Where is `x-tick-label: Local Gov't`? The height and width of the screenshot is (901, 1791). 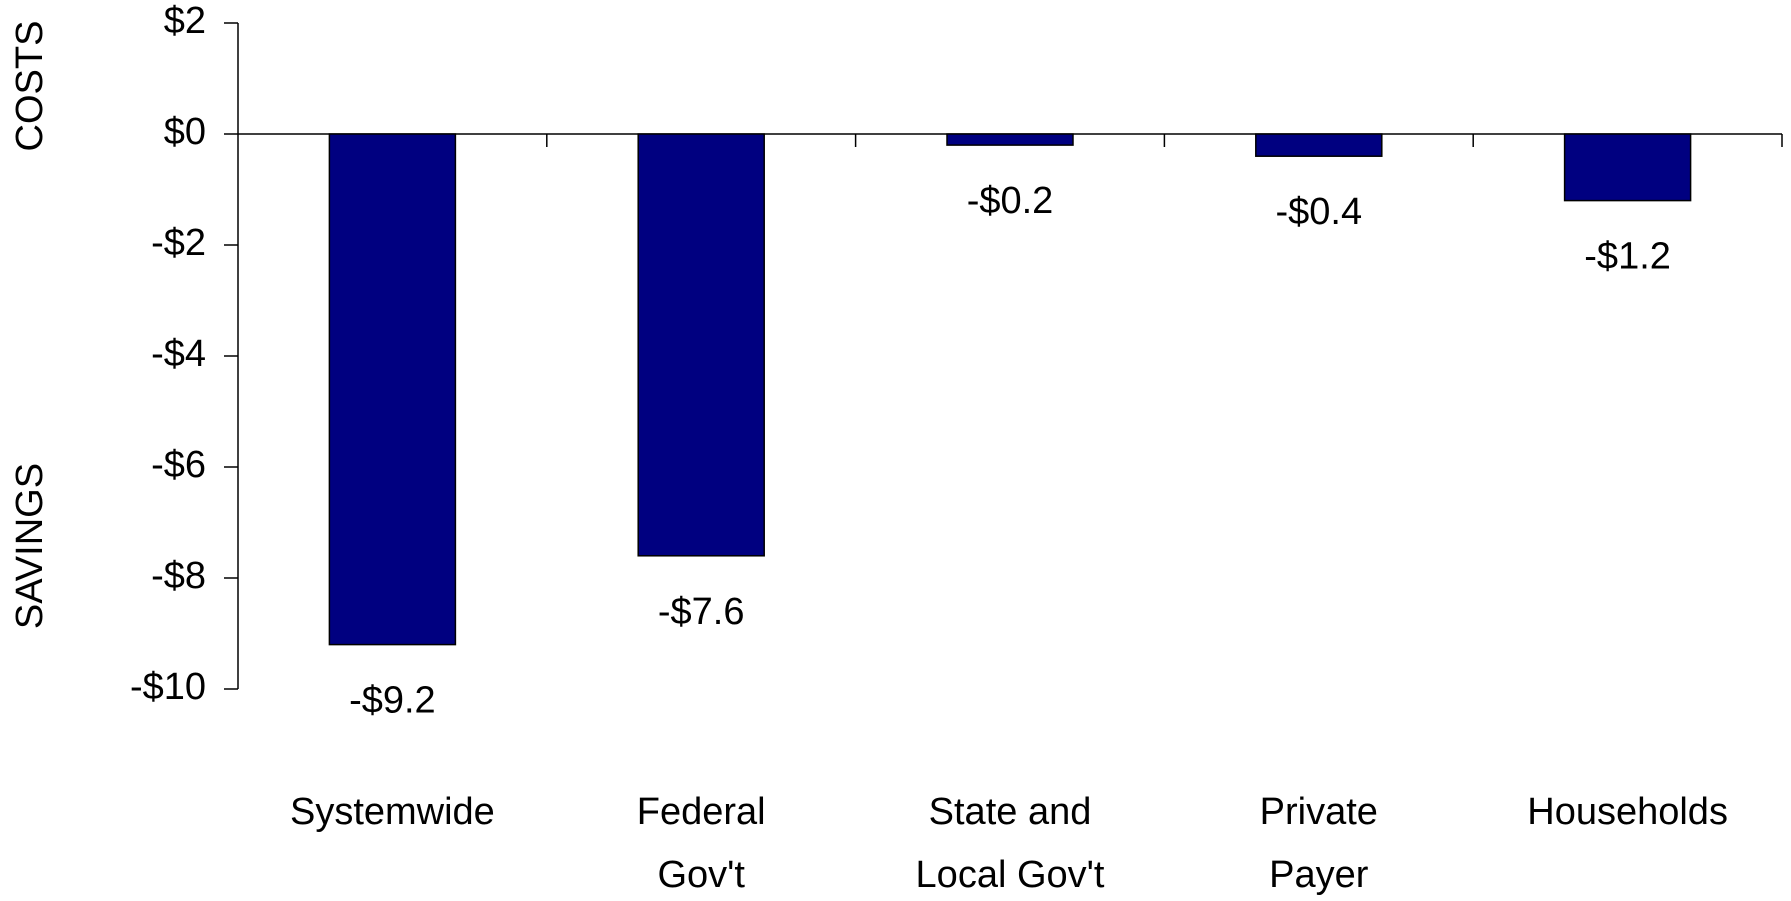
x-tick-label: Local Gov't is located at coordinates (1010, 875).